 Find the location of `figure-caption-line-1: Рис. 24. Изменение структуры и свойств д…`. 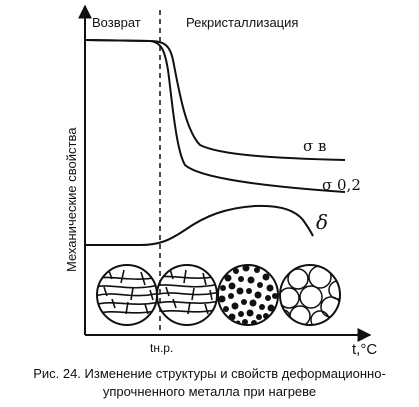

figure-caption-line-1: Рис. 24. Изменение структуры и свойств д… is located at coordinates (209, 373).